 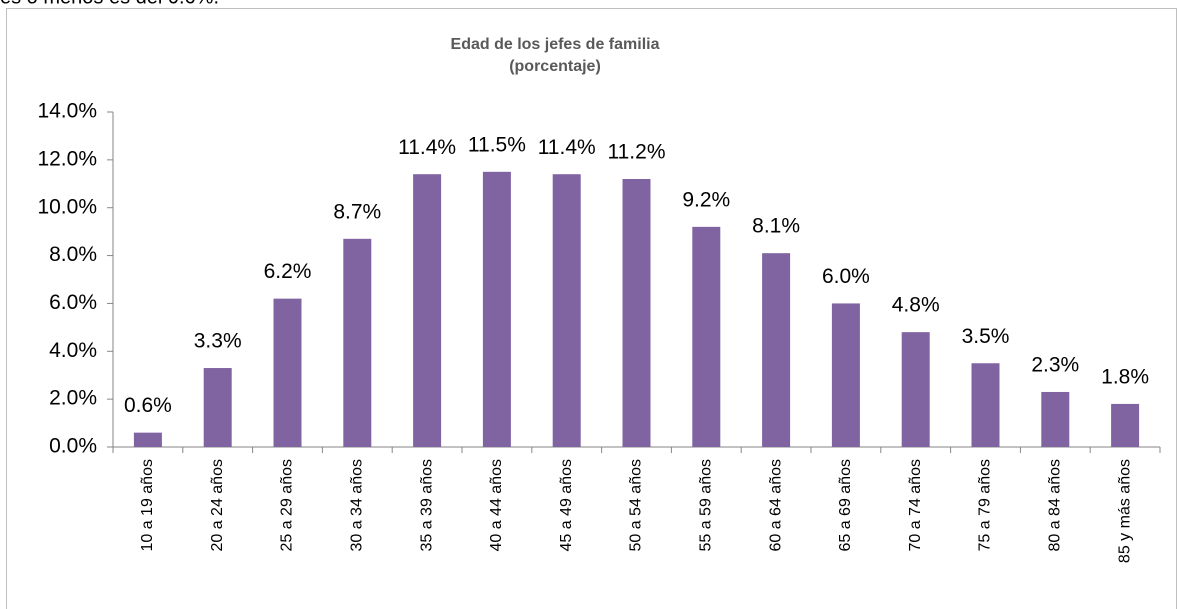 What do you see at coordinates (1055, 505) in the screenshot?
I see `x-tick-label: 80 a 84 años` at bounding box center [1055, 505].